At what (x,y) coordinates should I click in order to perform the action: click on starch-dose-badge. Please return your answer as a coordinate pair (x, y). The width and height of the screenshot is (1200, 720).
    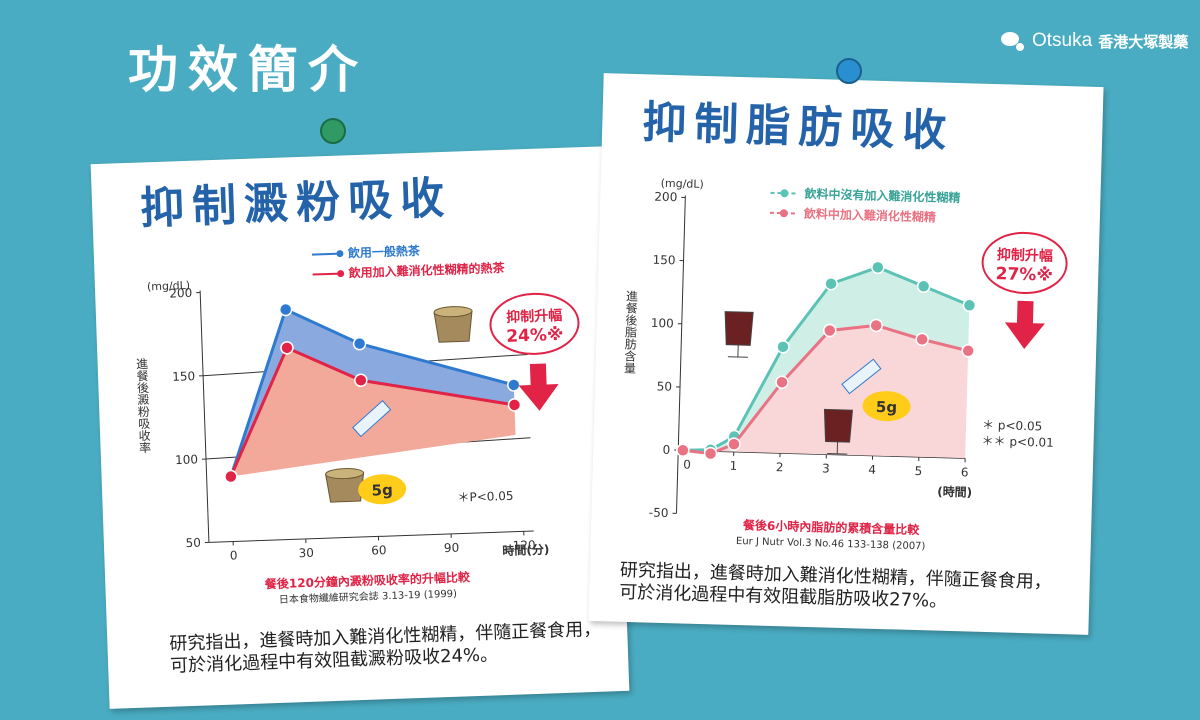
    Looking at the image, I should click on (382, 489).